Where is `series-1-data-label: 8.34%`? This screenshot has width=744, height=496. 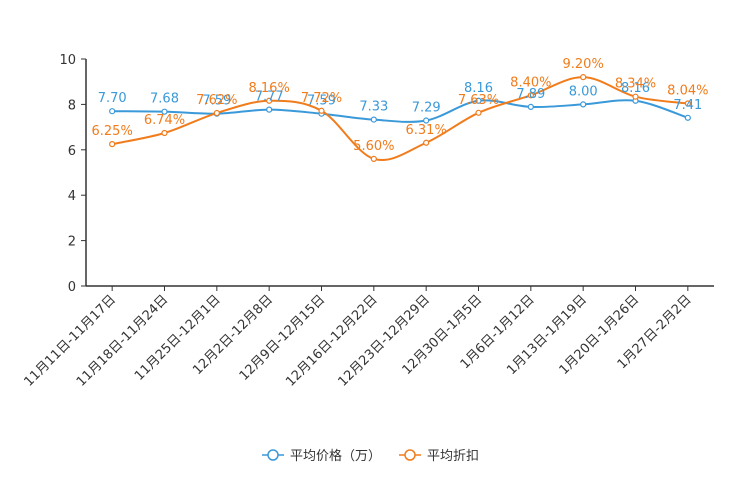 series-1-data-label: 8.34% is located at coordinates (635, 84).